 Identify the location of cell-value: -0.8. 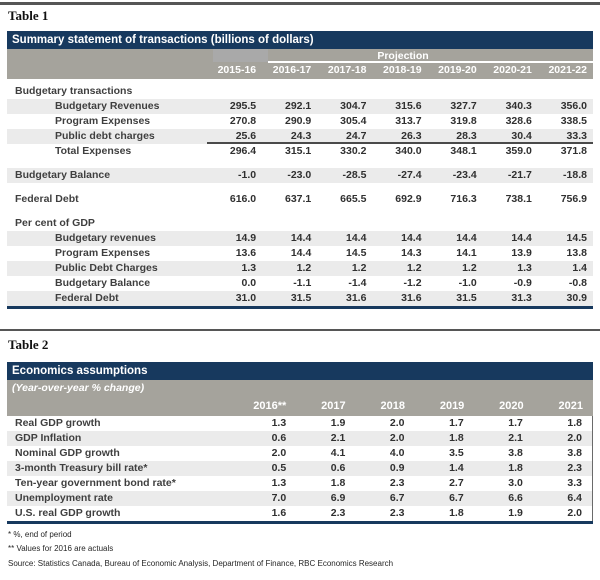
(577, 283).